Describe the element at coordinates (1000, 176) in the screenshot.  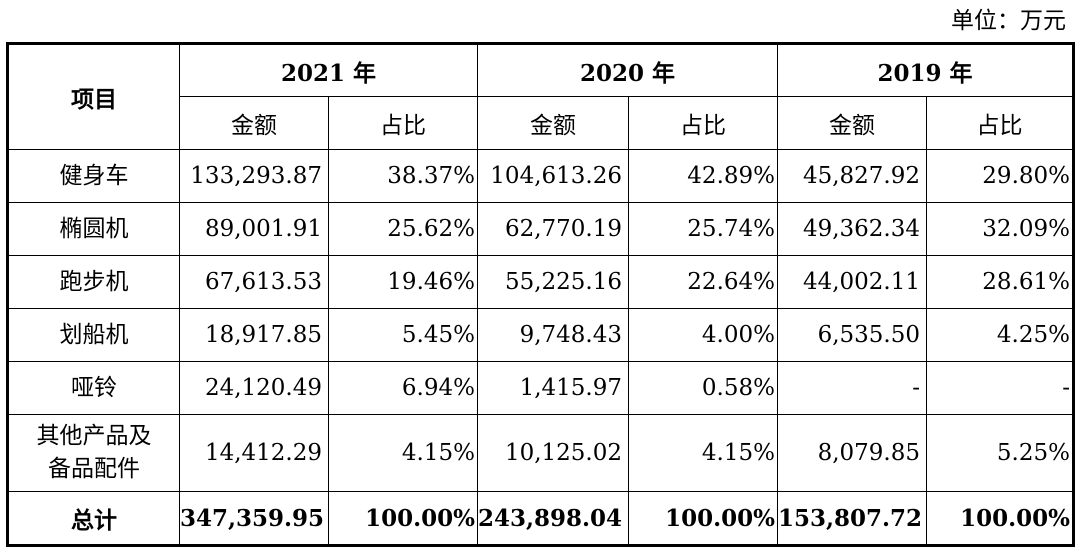
I see `ratio-cell: 29.80%` at that location.